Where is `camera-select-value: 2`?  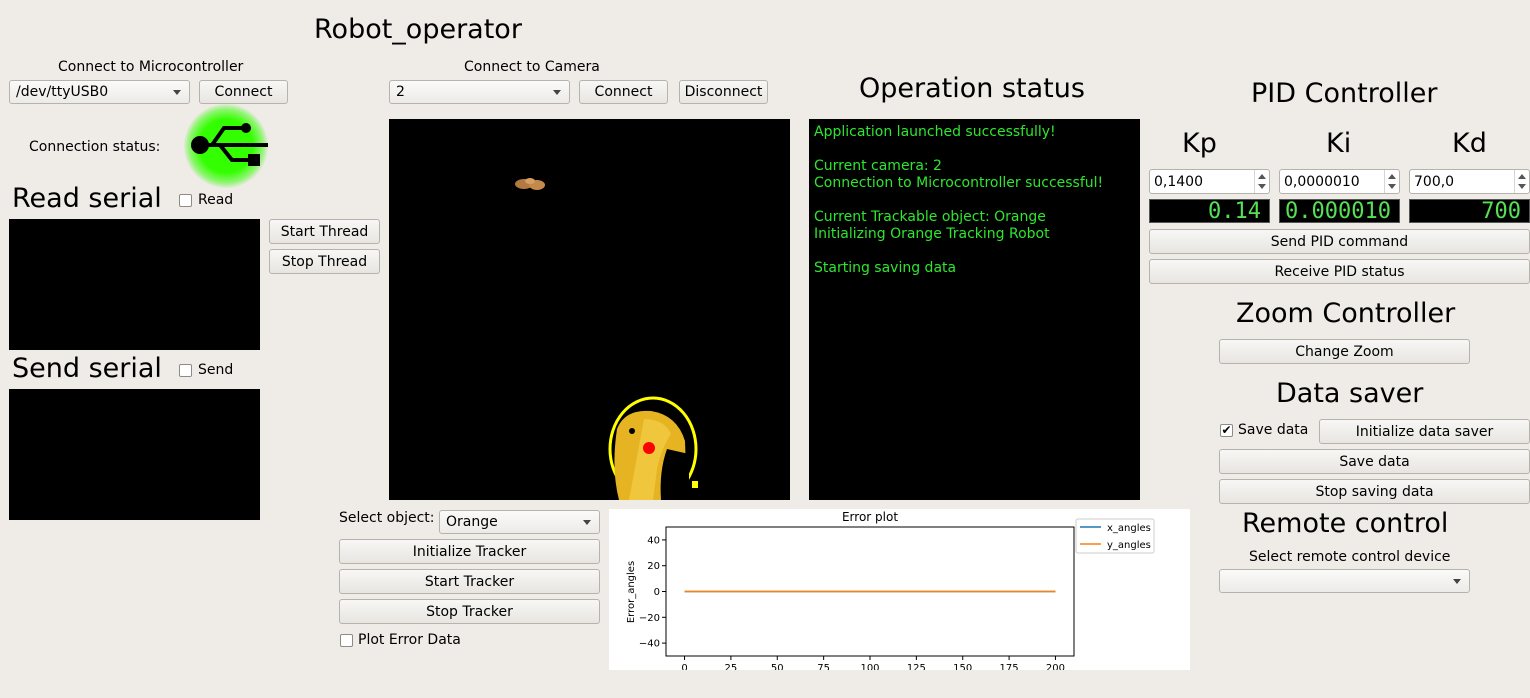 camera-select-value: 2 is located at coordinates (400, 92).